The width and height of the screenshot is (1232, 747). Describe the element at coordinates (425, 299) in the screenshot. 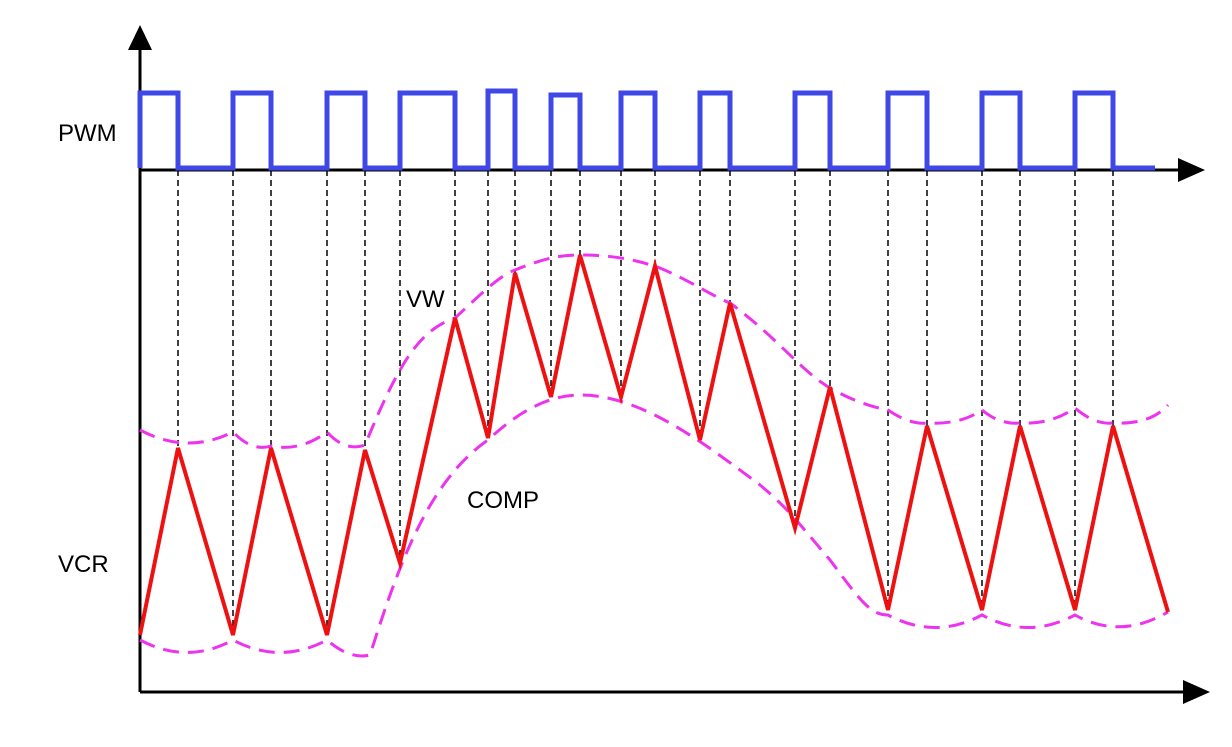

I see `label-vw: VW` at that location.